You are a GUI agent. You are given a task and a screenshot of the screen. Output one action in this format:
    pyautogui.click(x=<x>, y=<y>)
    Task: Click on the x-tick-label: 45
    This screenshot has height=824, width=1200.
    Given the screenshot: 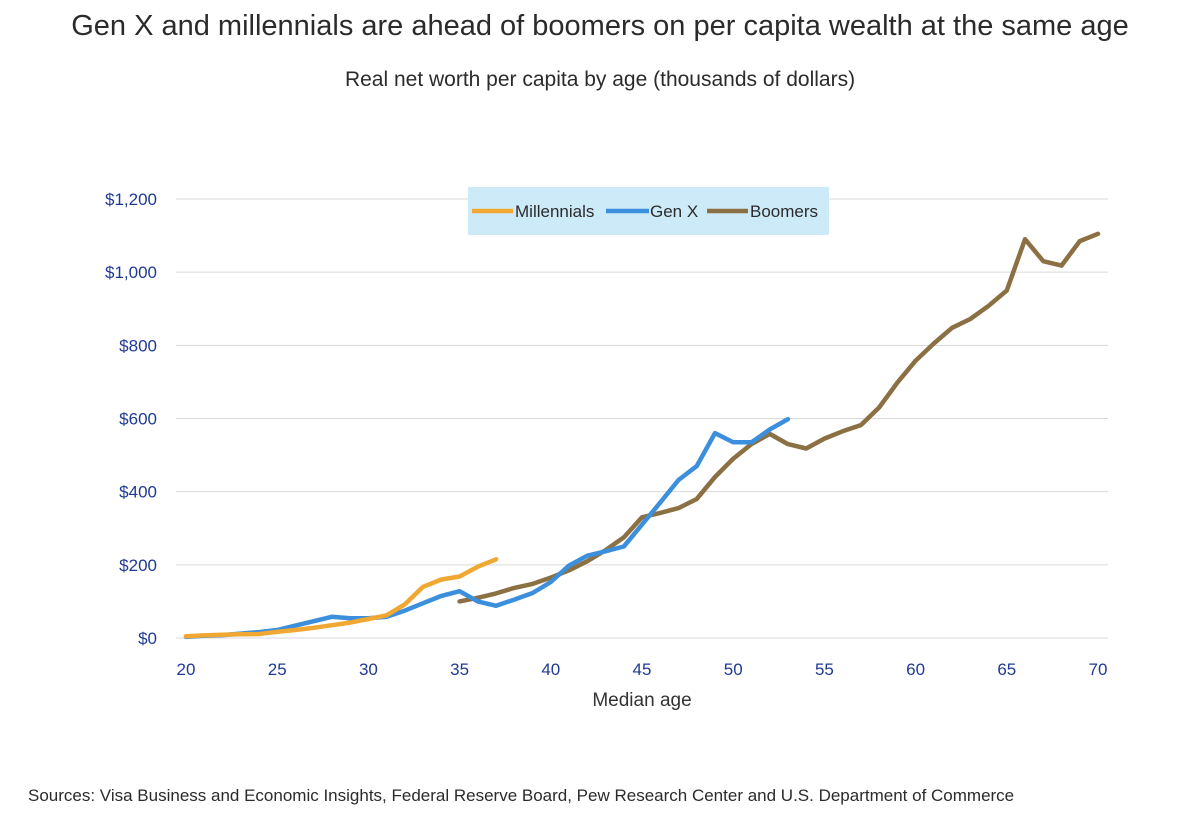 What is the action you would take?
    pyautogui.click(x=642, y=669)
    